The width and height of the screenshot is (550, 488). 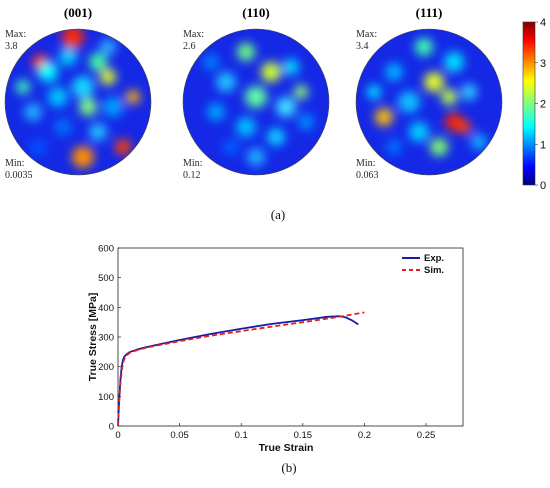 I want to click on y-tick-label: 600, so click(x=106, y=249).